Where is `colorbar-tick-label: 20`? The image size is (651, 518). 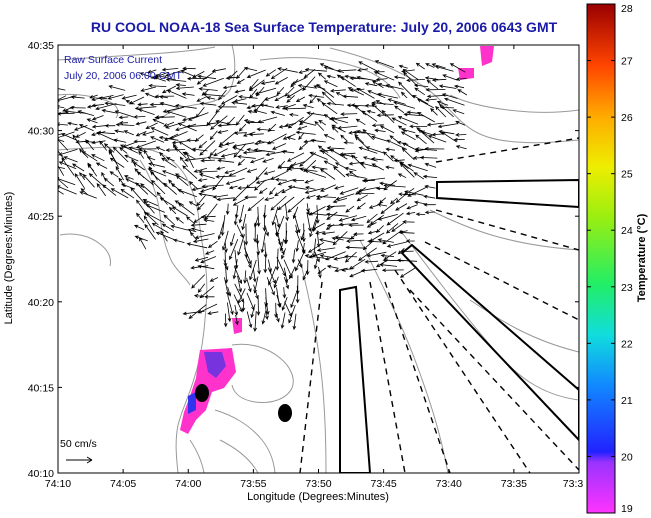 colorbar-tick-label: 20 is located at coordinates (627, 457).